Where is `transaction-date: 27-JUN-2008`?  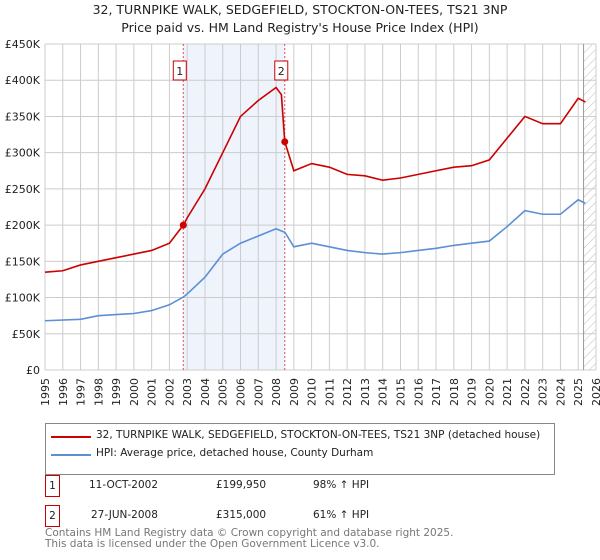
transaction-date: 27-JUN-2008 is located at coordinates (124, 515).